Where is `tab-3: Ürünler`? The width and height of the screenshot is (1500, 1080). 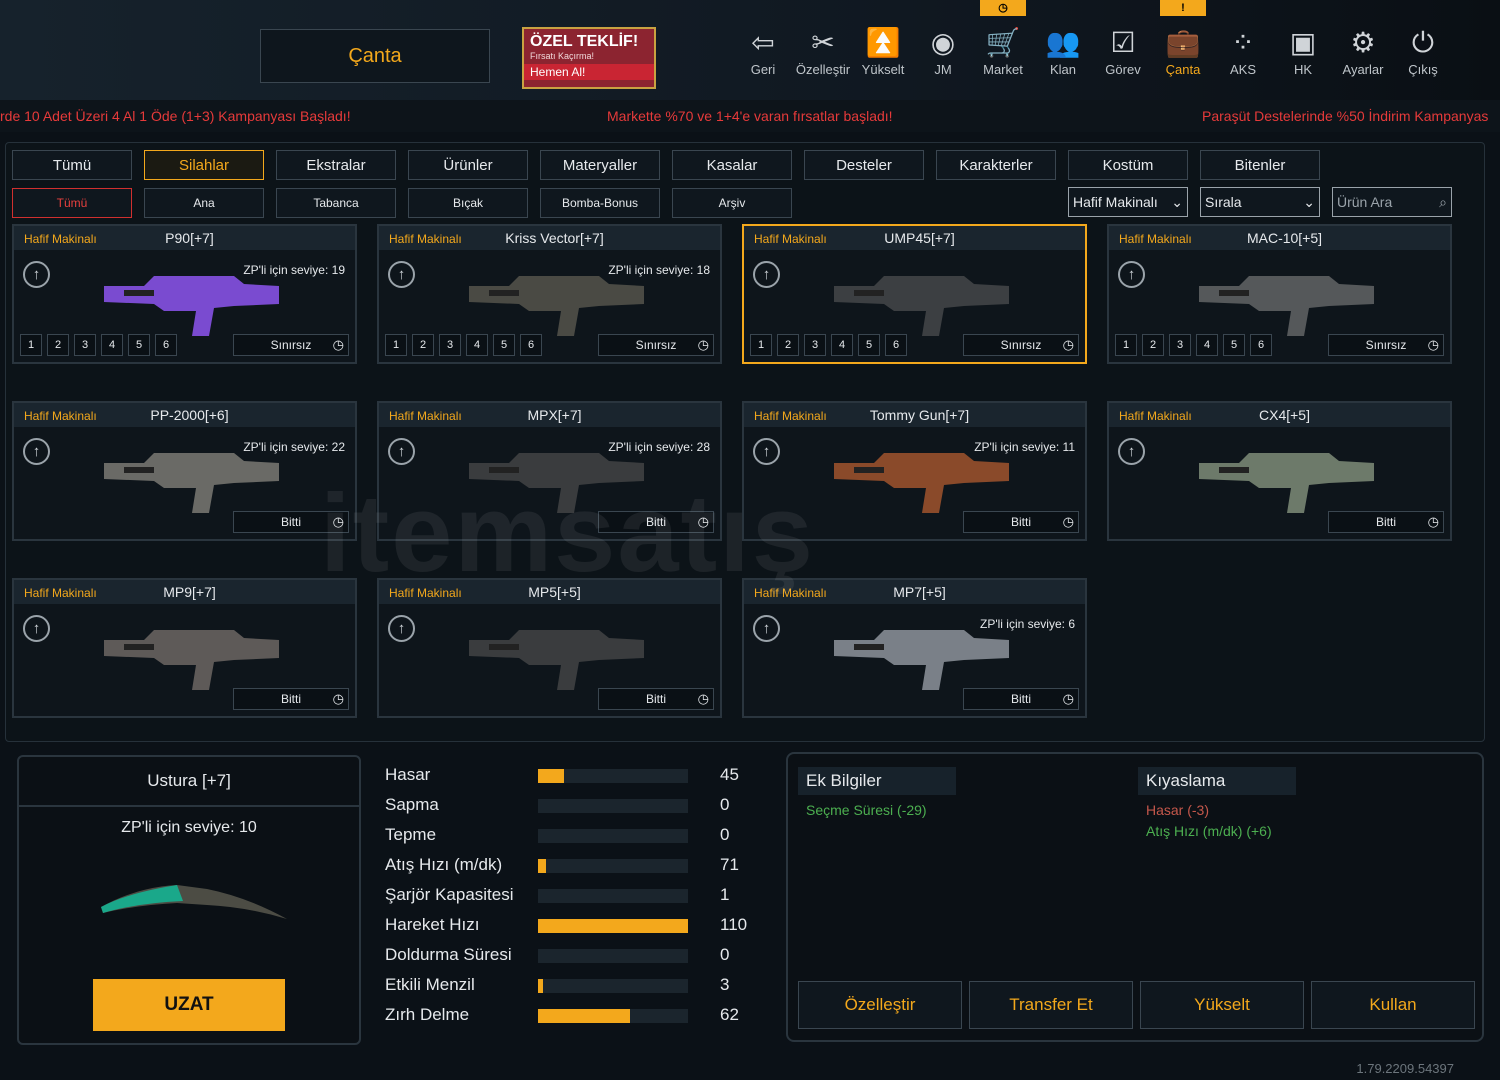
tab-3: Ürünler is located at coordinates (468, 165).